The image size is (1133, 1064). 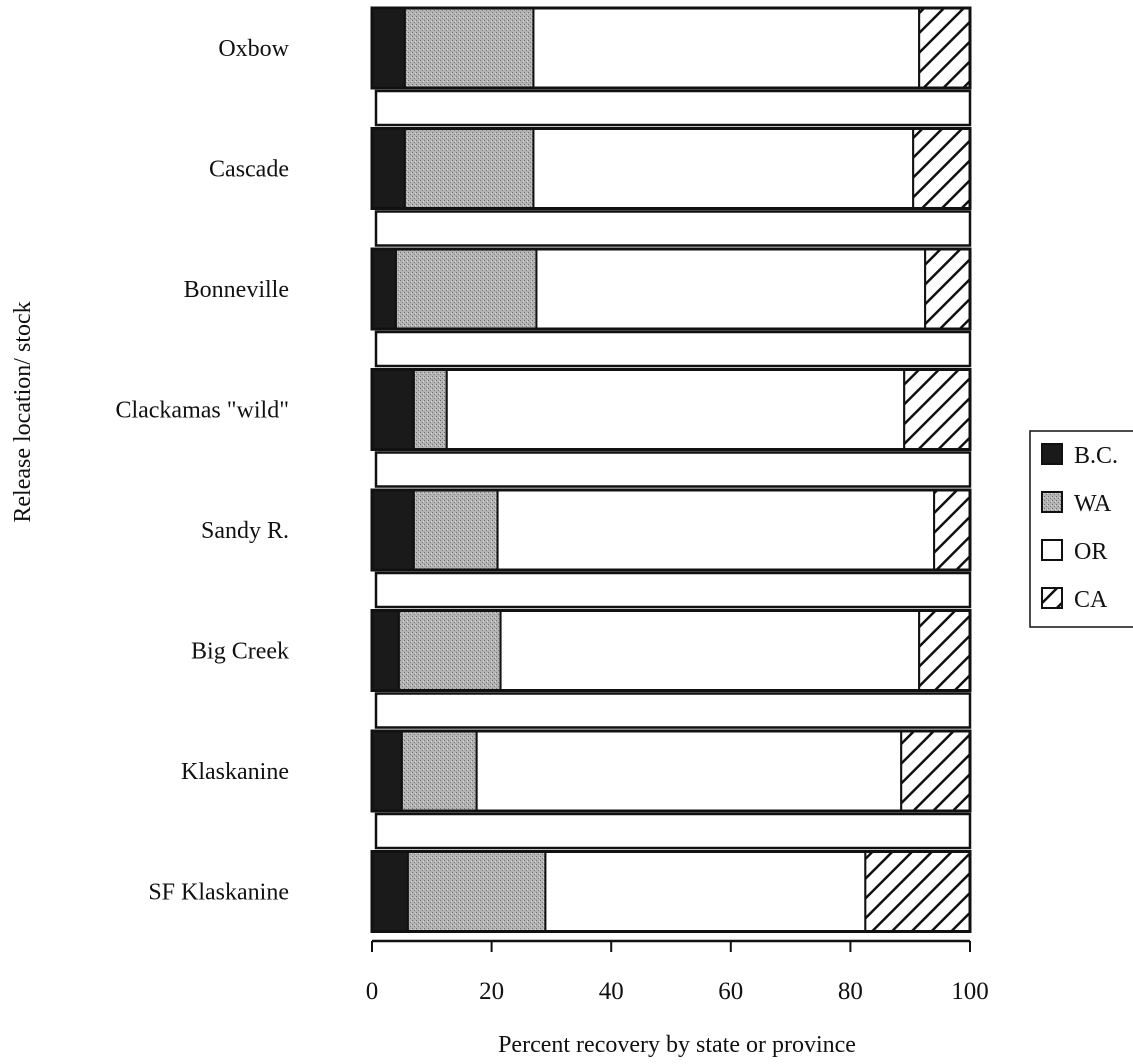 What do you see at coordinates (253, 49) in the screenshot?
I see `category-label: Oxbow` at bounding box center [253, 49].